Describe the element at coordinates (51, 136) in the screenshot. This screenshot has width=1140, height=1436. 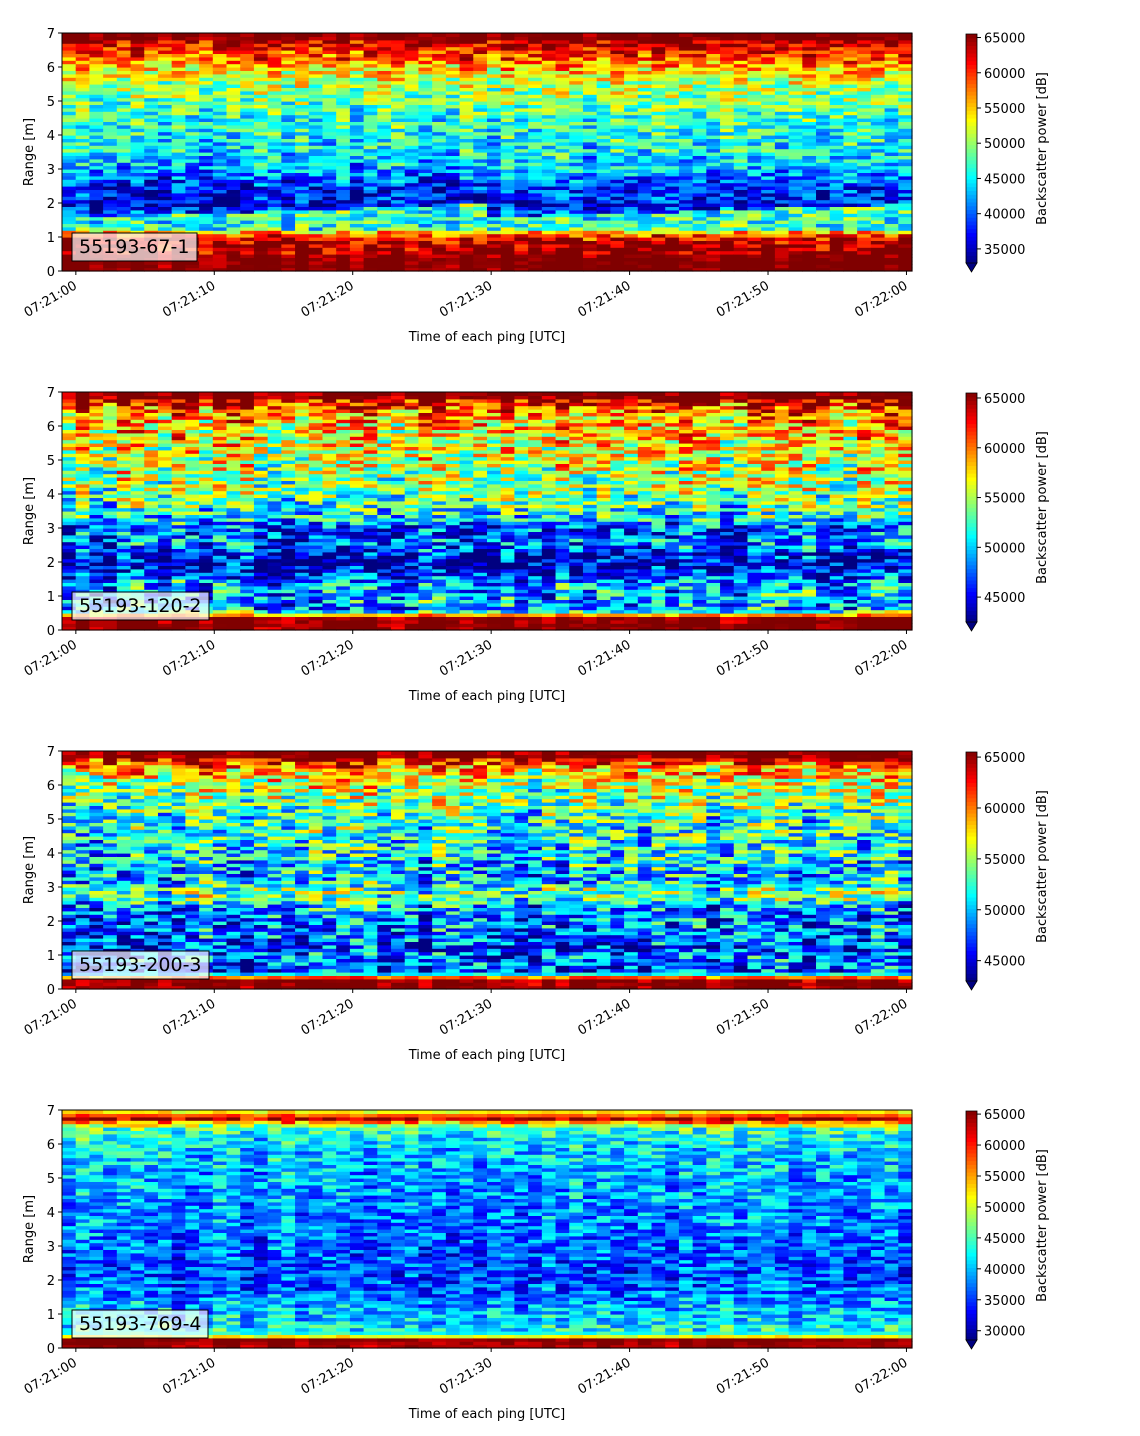
I see `y-tick-label: 4` at that location.